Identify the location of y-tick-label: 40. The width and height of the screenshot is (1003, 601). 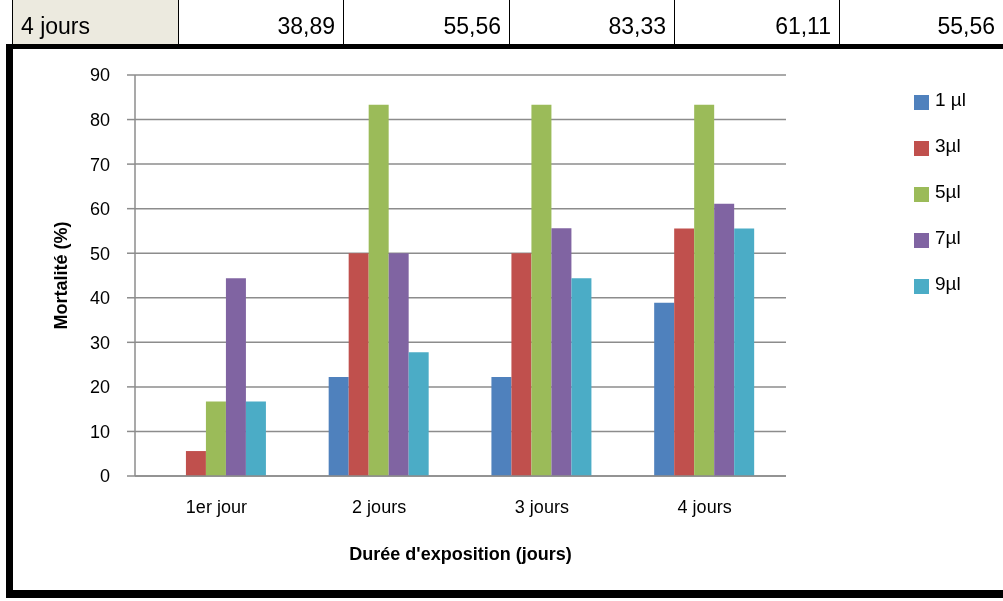
(99, 298).